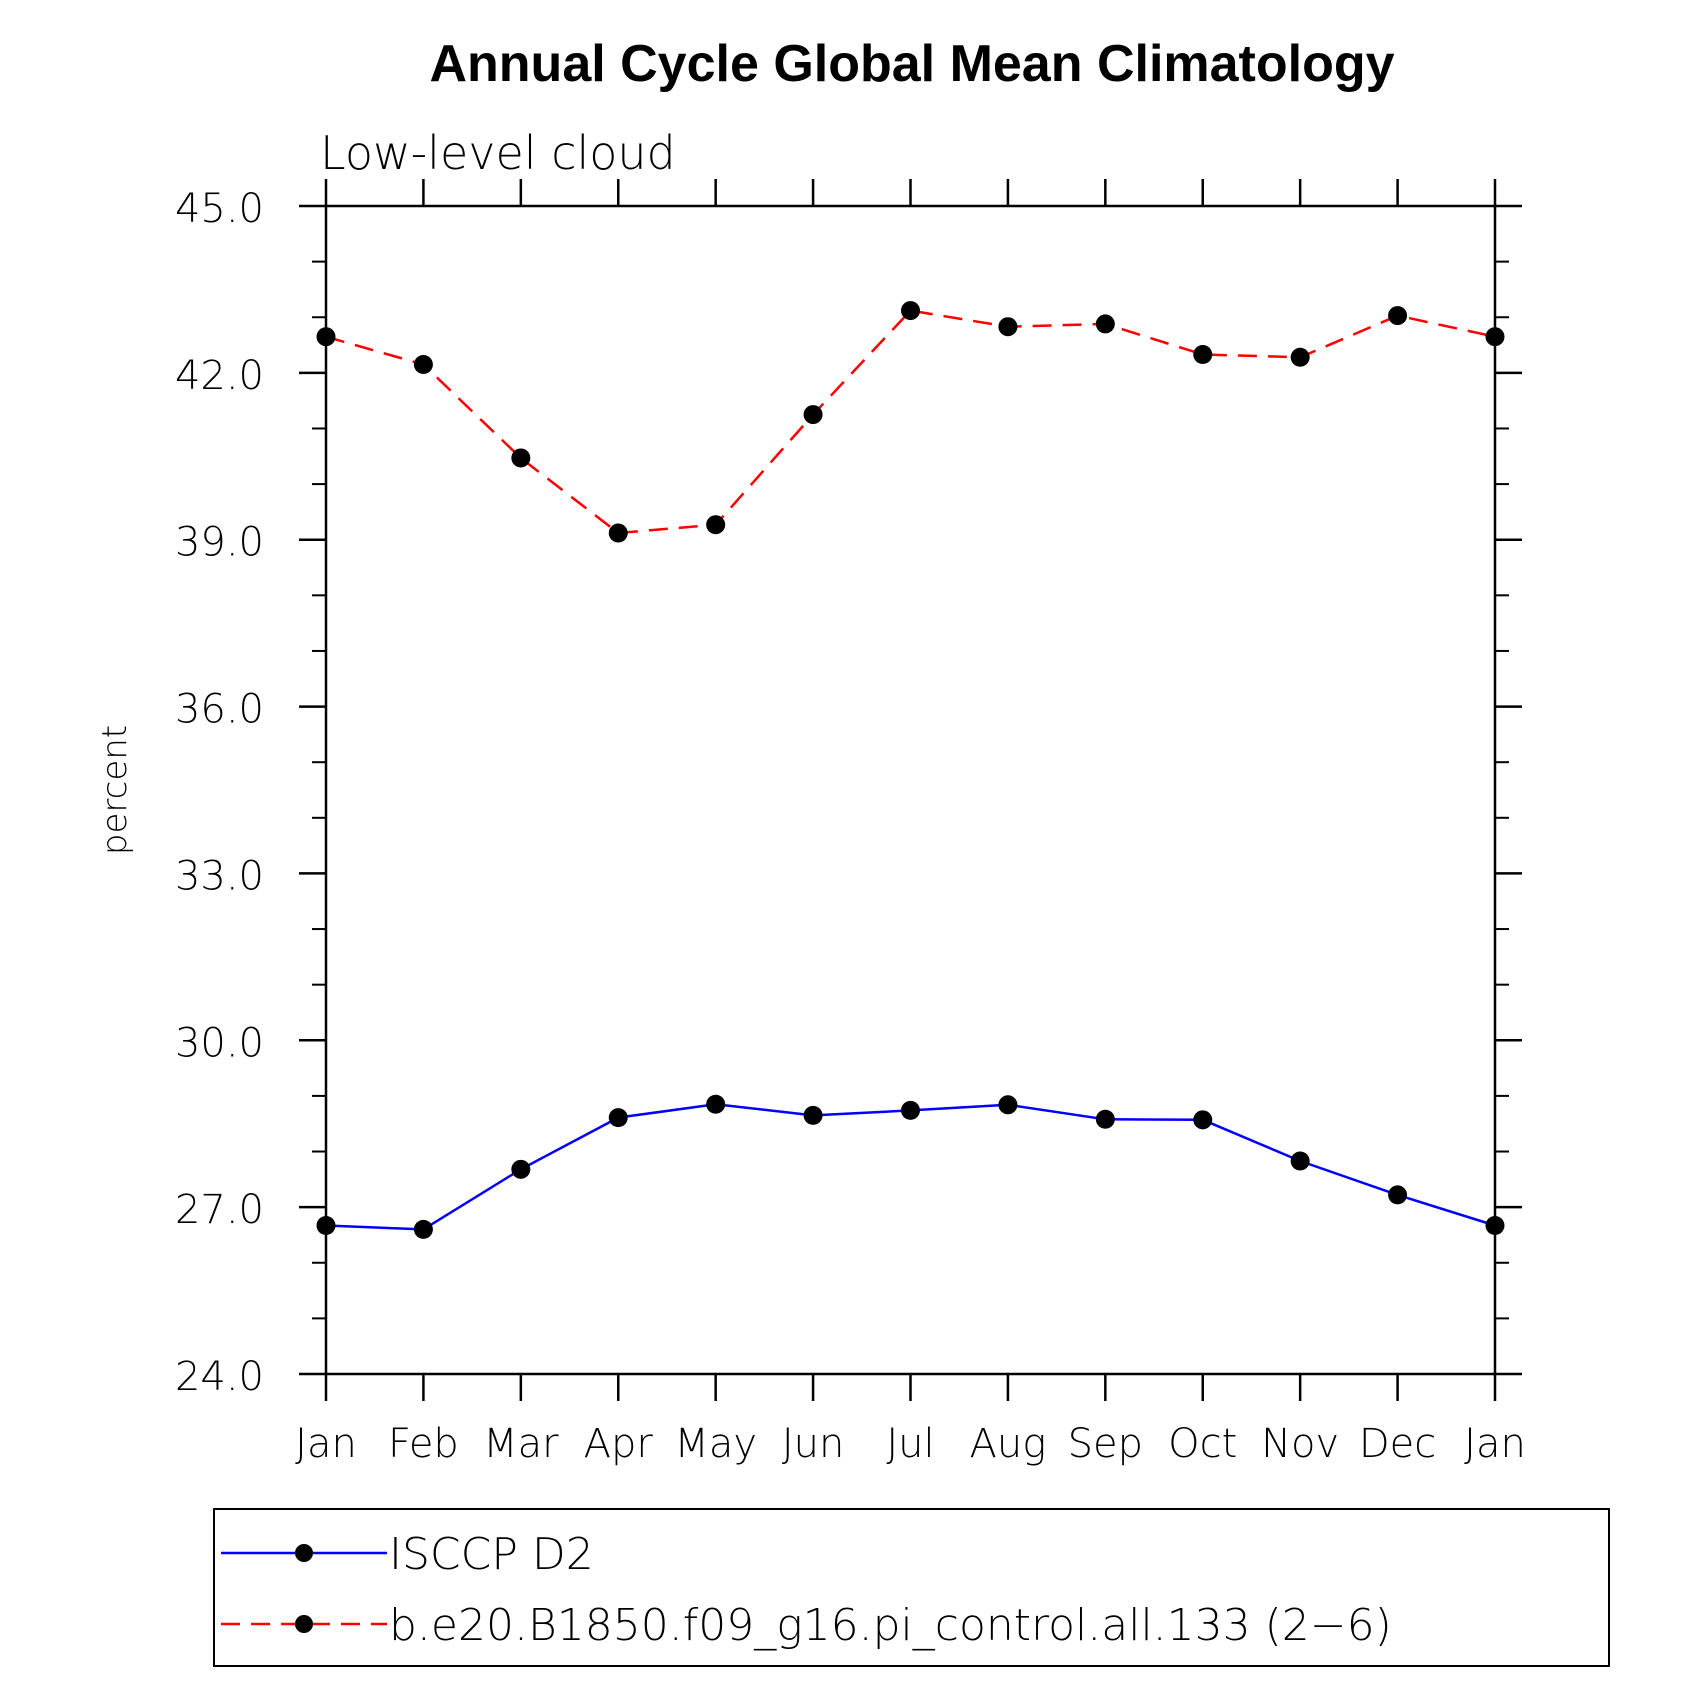 The image size is (1691, 1691). I want to click on x-tick-label: Sep, so click(1105, 1444).